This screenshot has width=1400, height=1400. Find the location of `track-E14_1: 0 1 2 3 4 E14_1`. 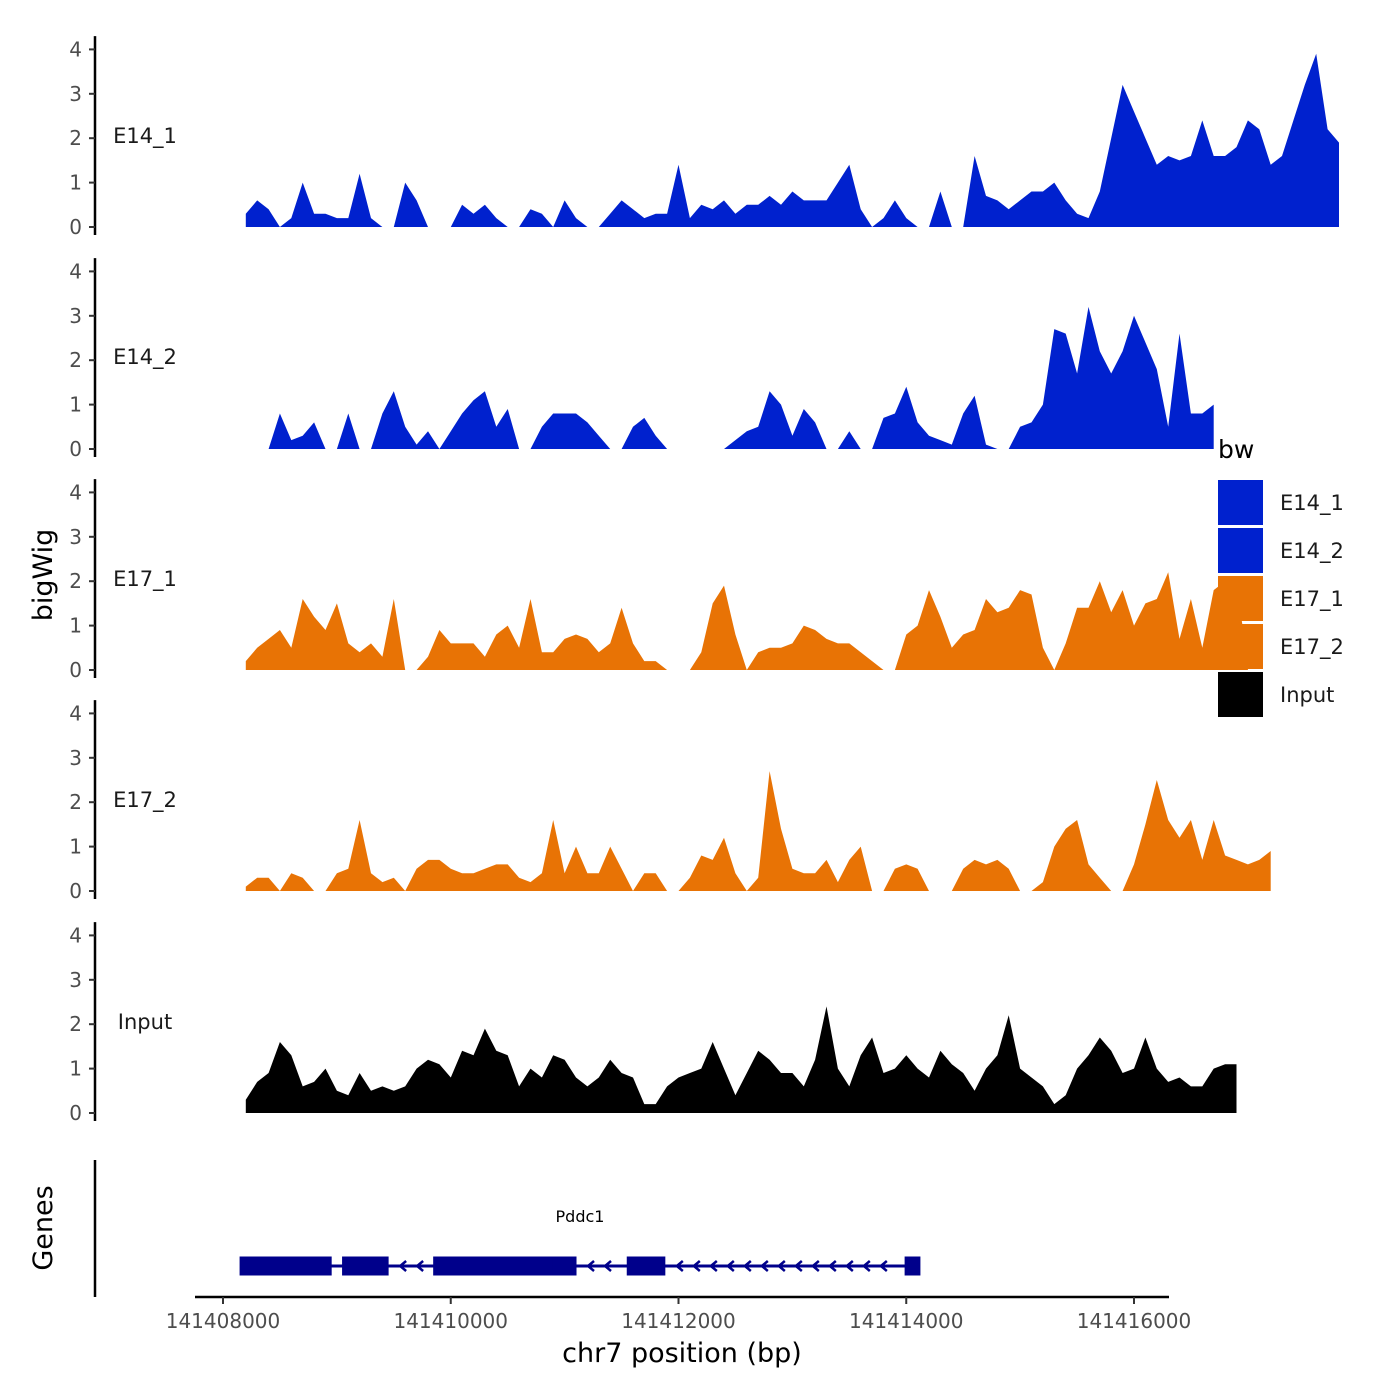

track-E14_1: 0 1 2 3 4 E14_1 is located at coordinates (704, 137).